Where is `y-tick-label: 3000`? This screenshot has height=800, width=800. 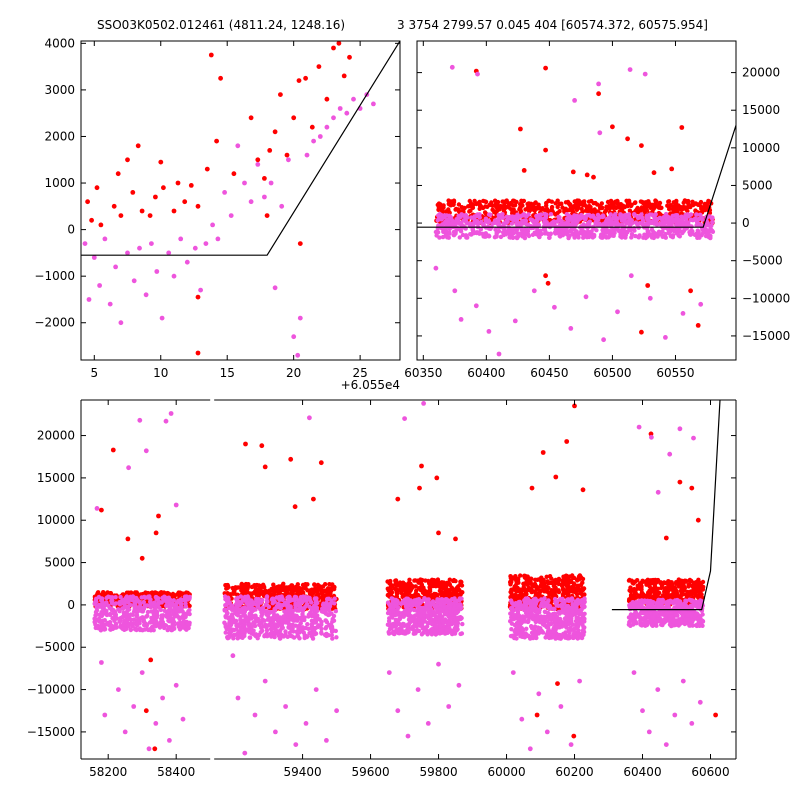
y-tick-label: 3000 is located at coordinates (59, 90).